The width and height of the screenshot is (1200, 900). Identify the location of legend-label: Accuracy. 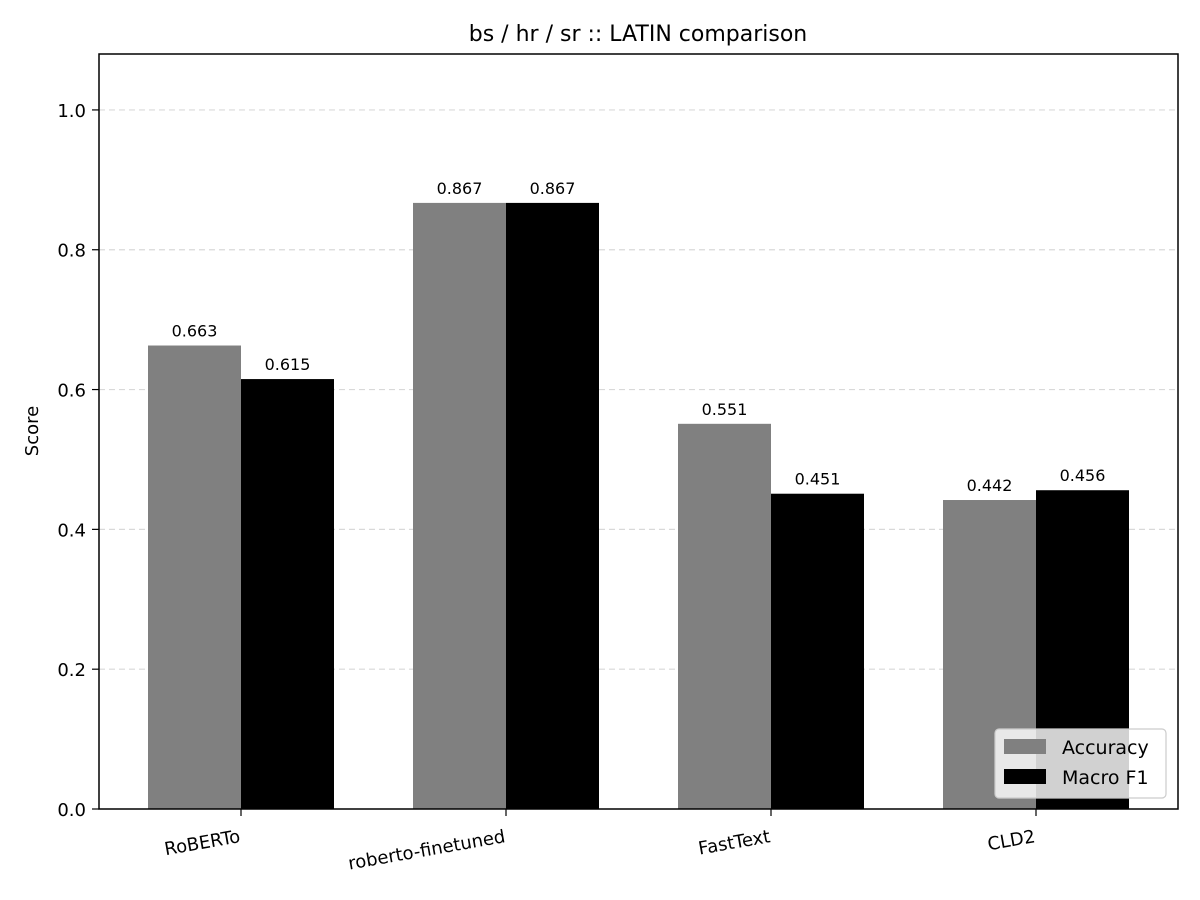
(1105, 748).